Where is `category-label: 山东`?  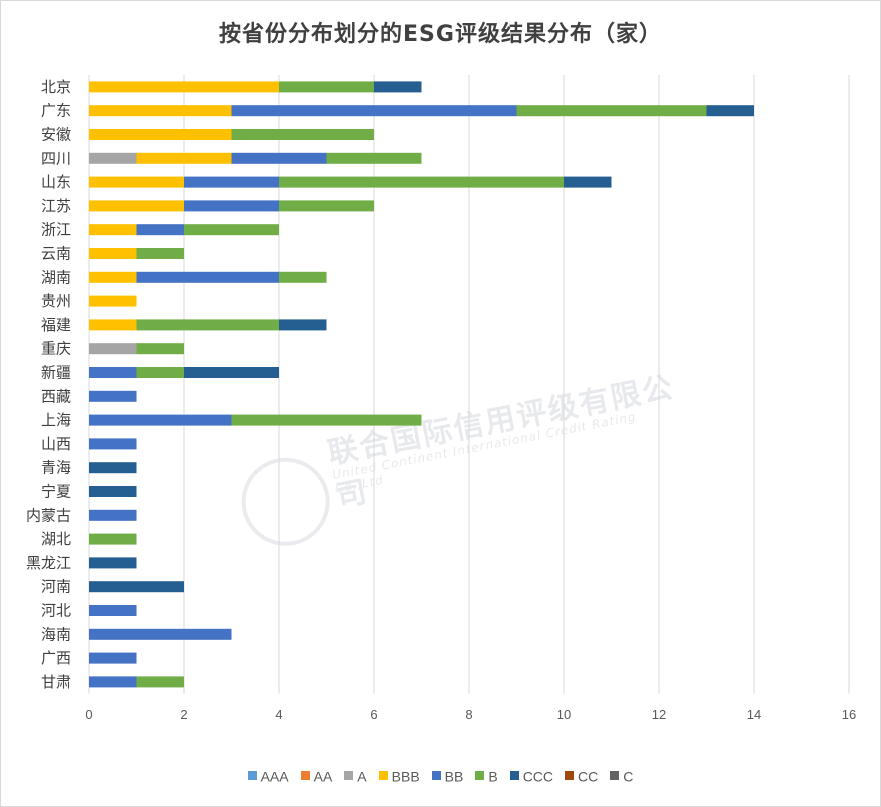
category-label: 山东 is located at coordinates (56, 182).